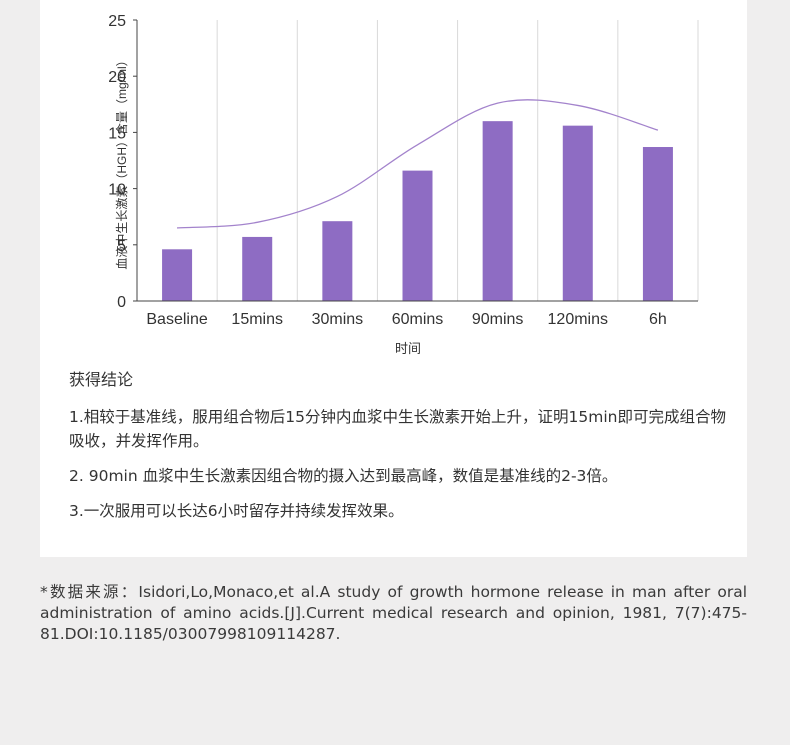  I want to click on y-tick-label: 15, so click(117, 133).